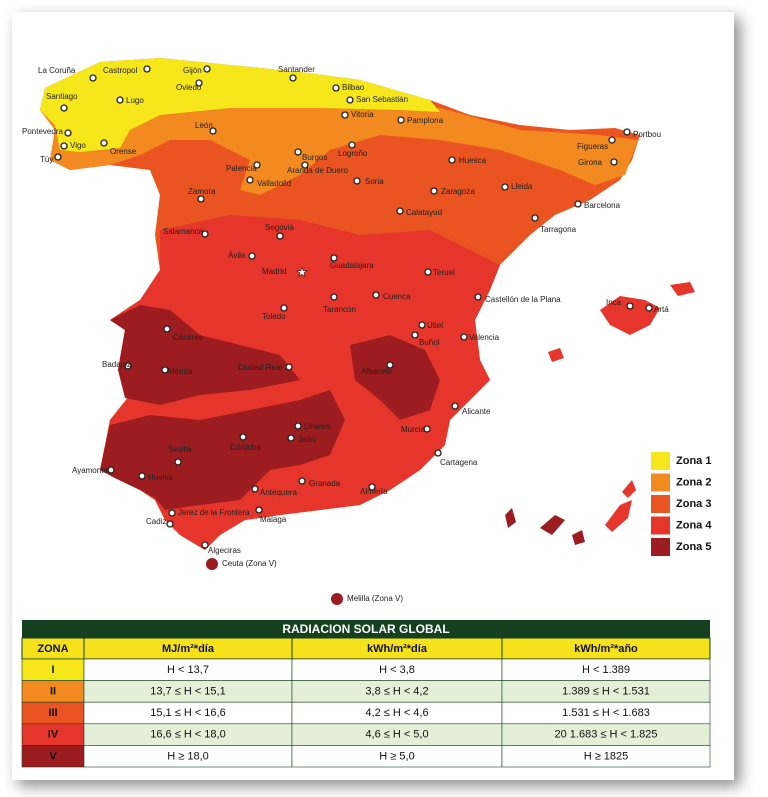 This screenshot has height=797, width=768. Describe the element at coordinates (273, 519) in the screenshot. I see `city-label: Málaga` at that location.